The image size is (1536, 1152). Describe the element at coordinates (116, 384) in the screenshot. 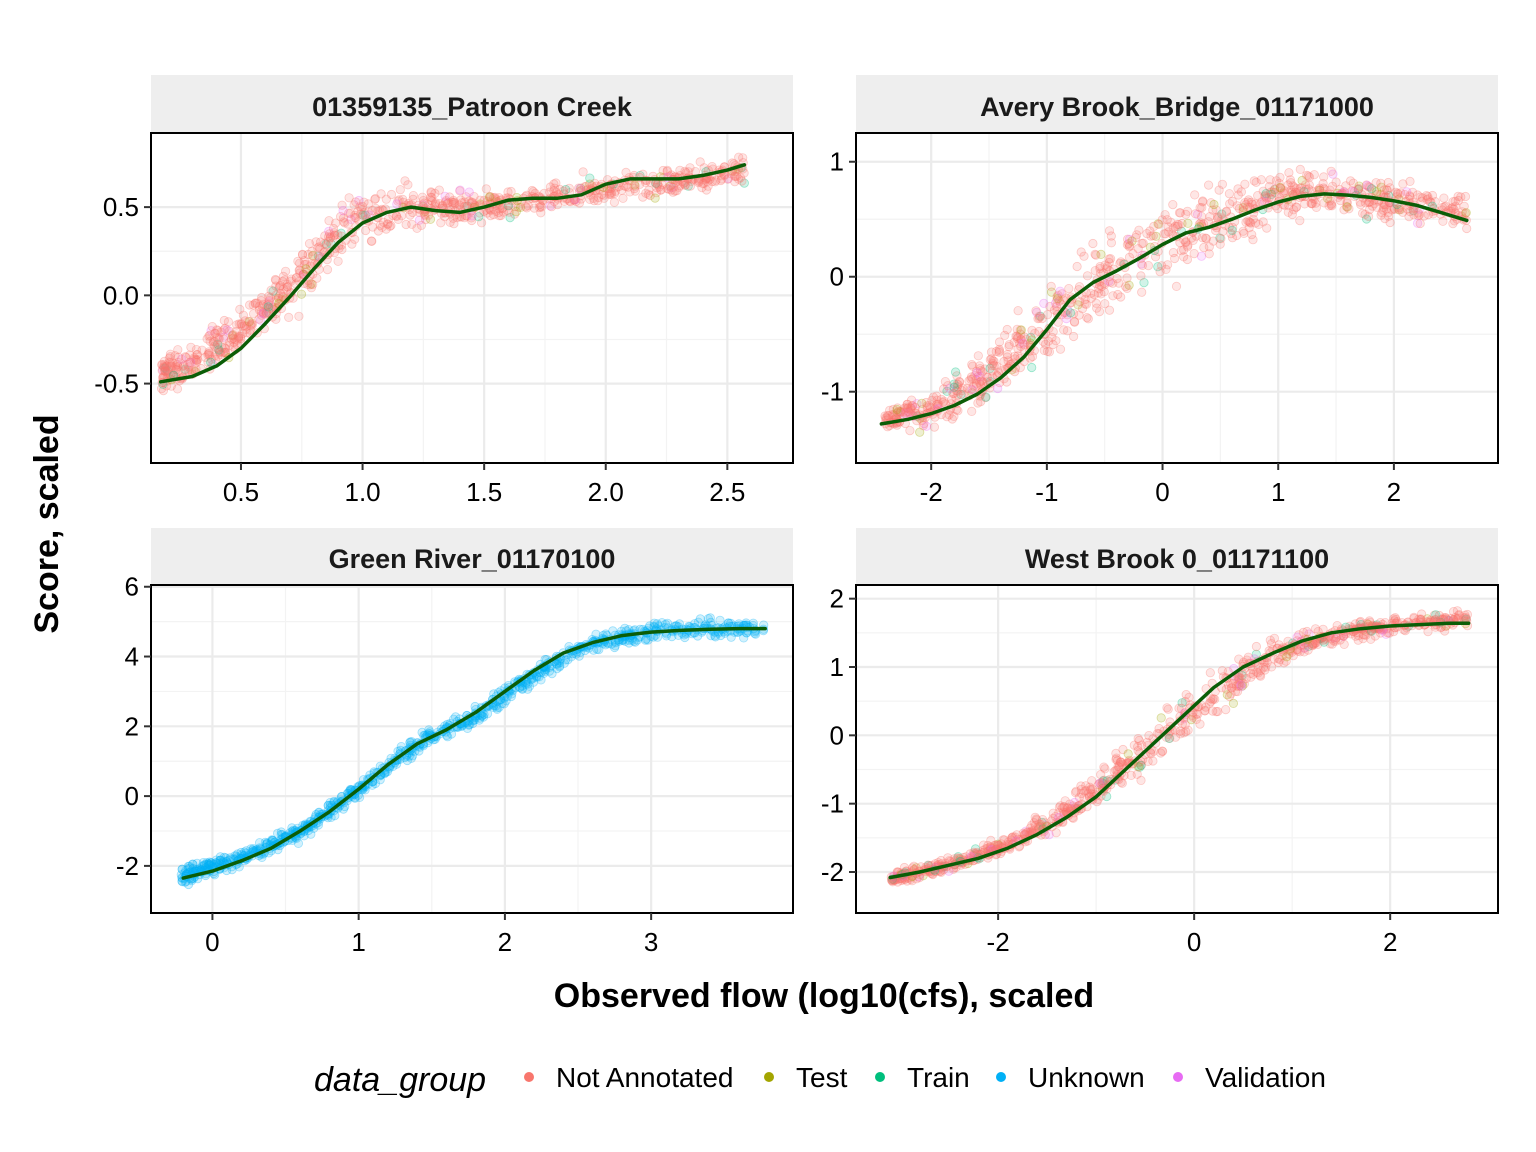

I see `y-tick-label: -0.5` at that location.